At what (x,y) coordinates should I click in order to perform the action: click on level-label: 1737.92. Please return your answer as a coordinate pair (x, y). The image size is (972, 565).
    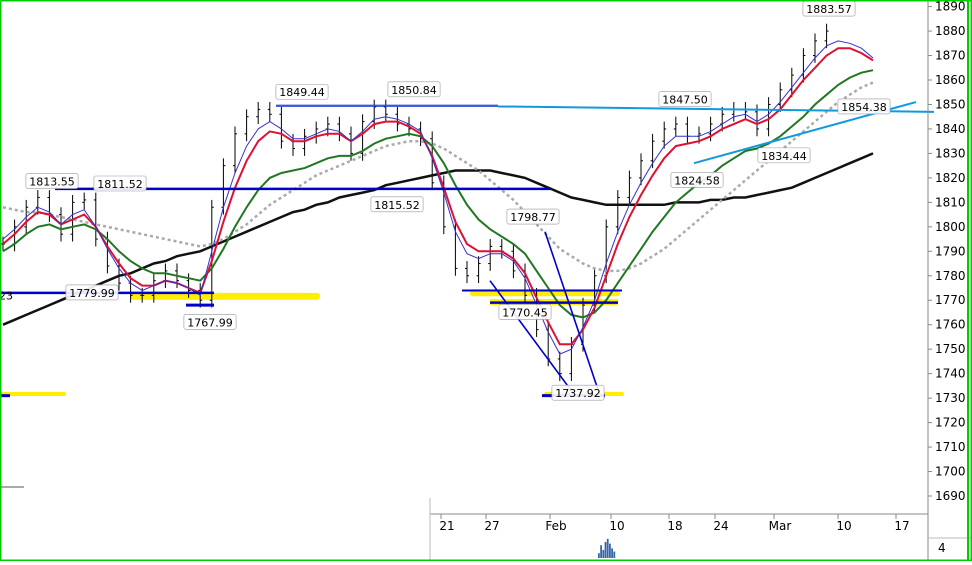
    Looking at the image, I should click on (578, 393).